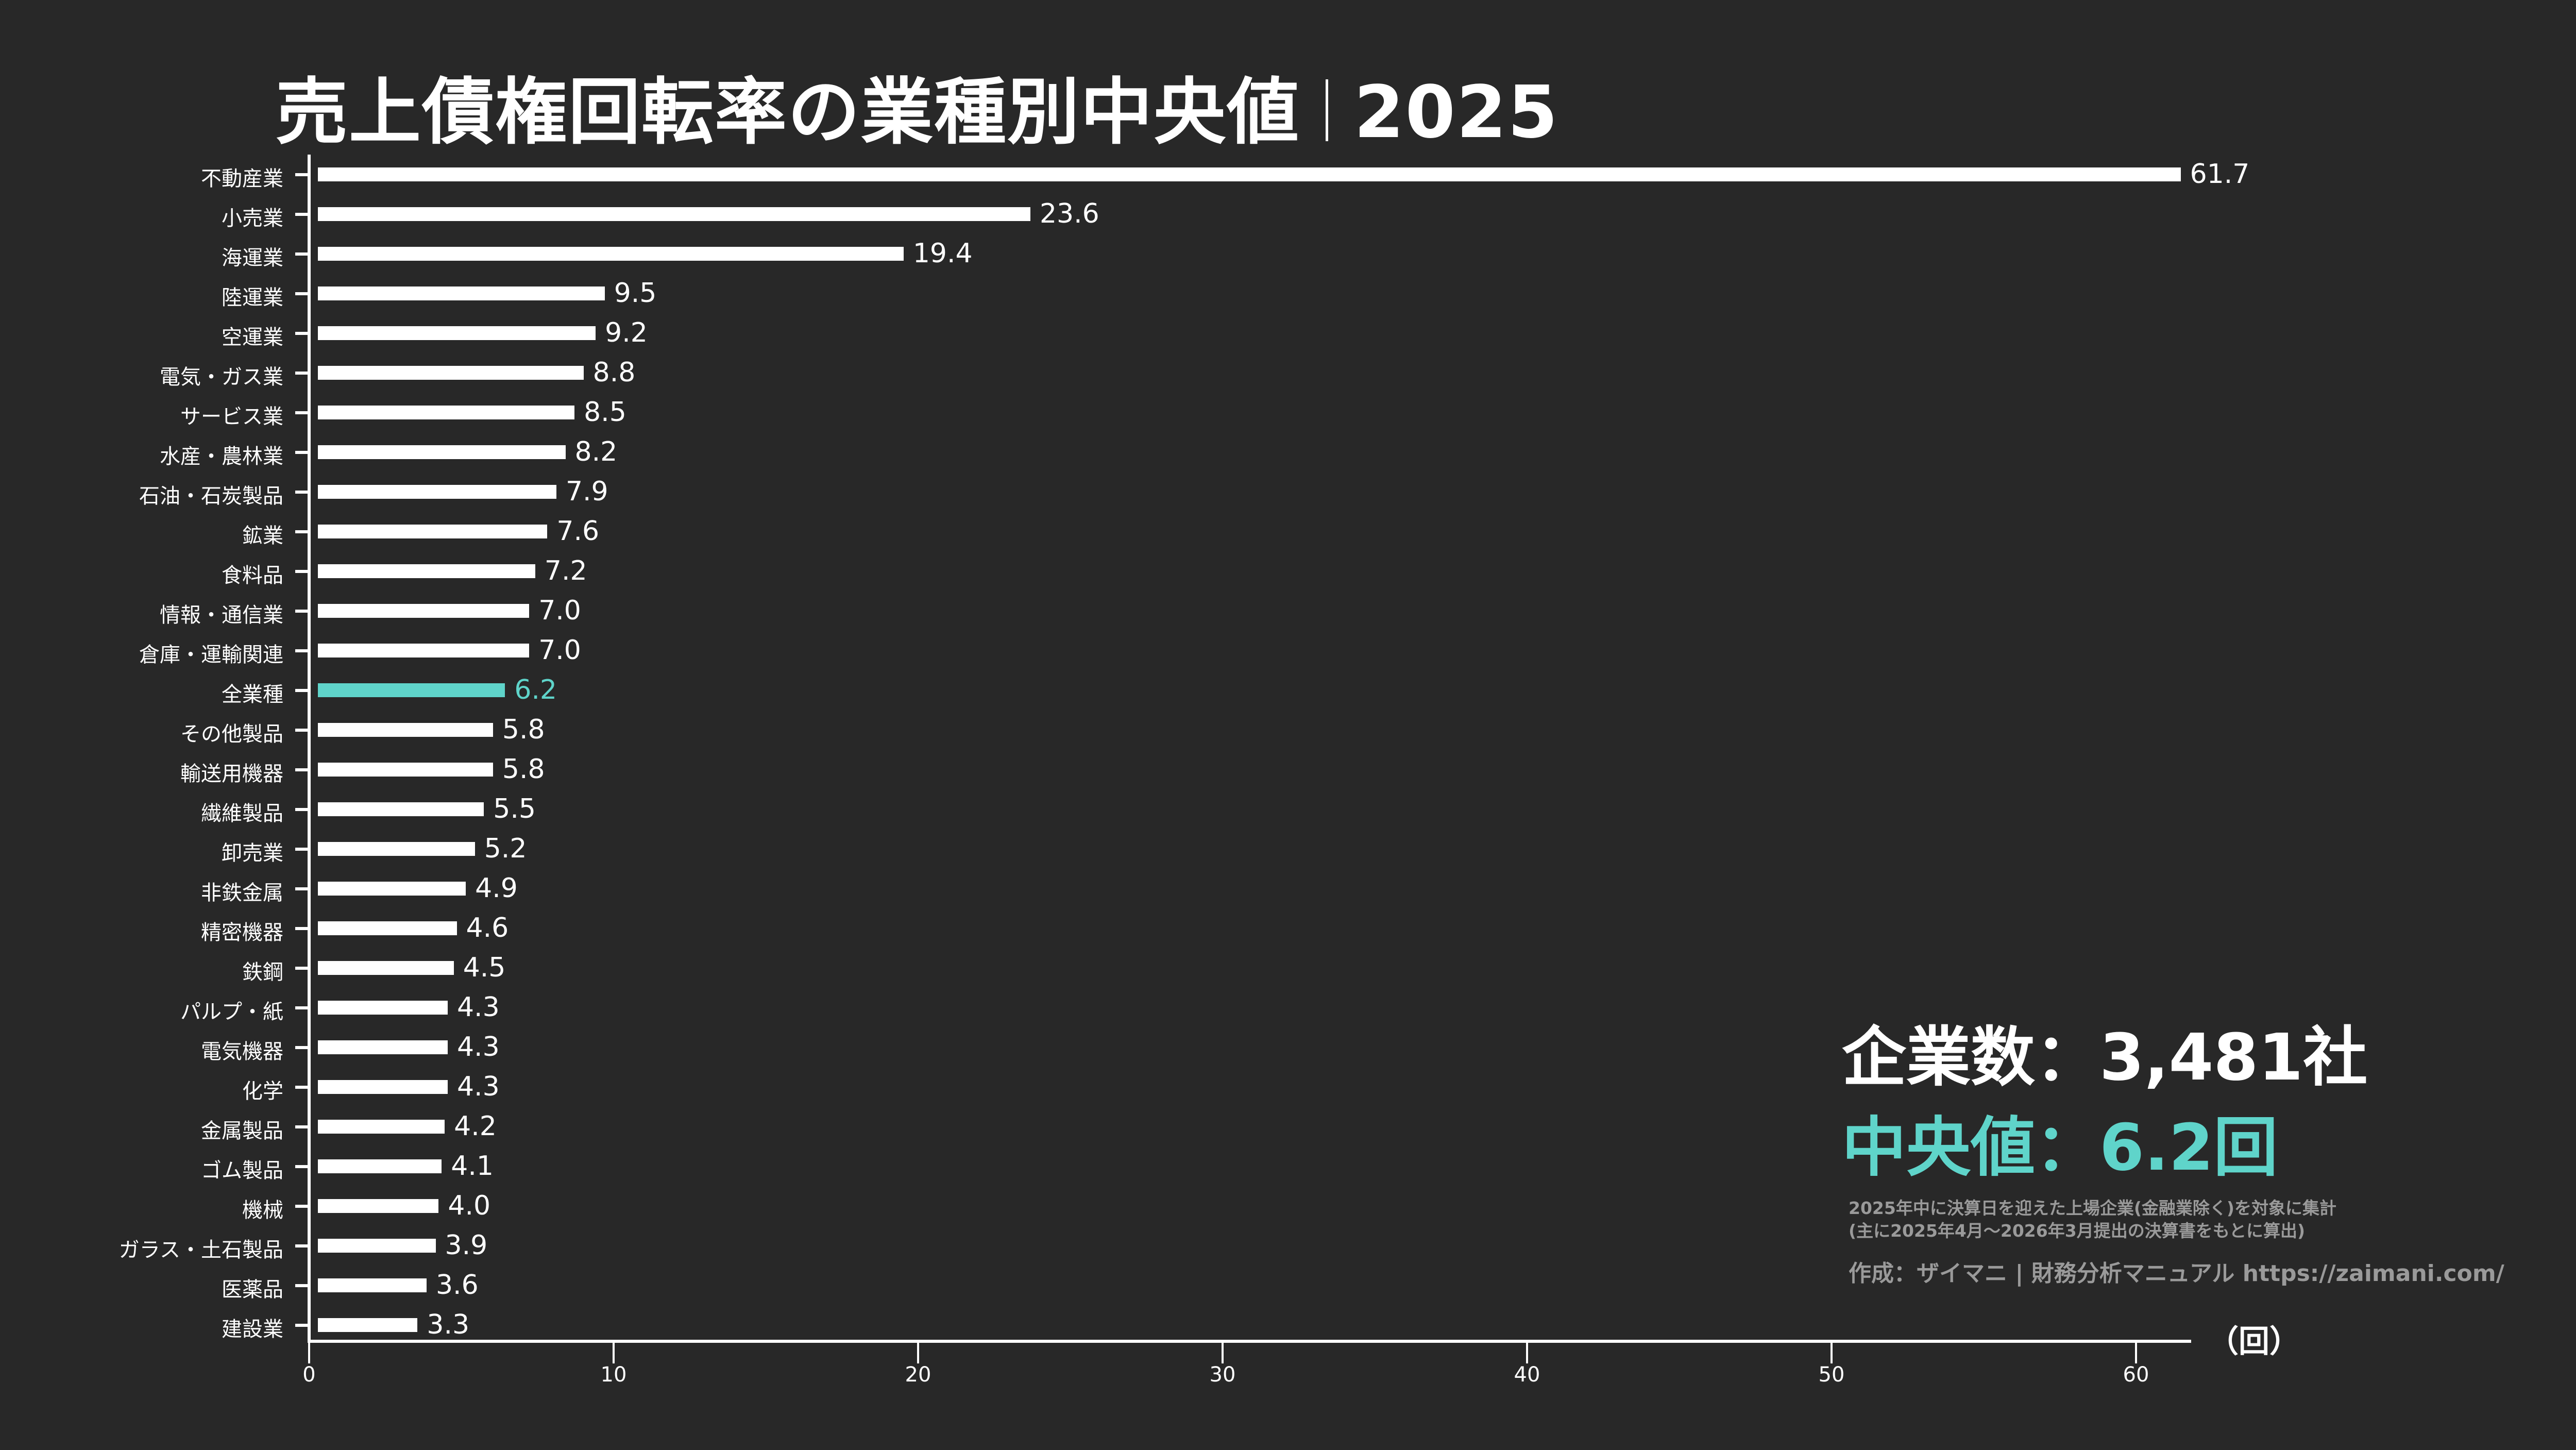  I want to click on value-label: 8.8, so click(614, 372).